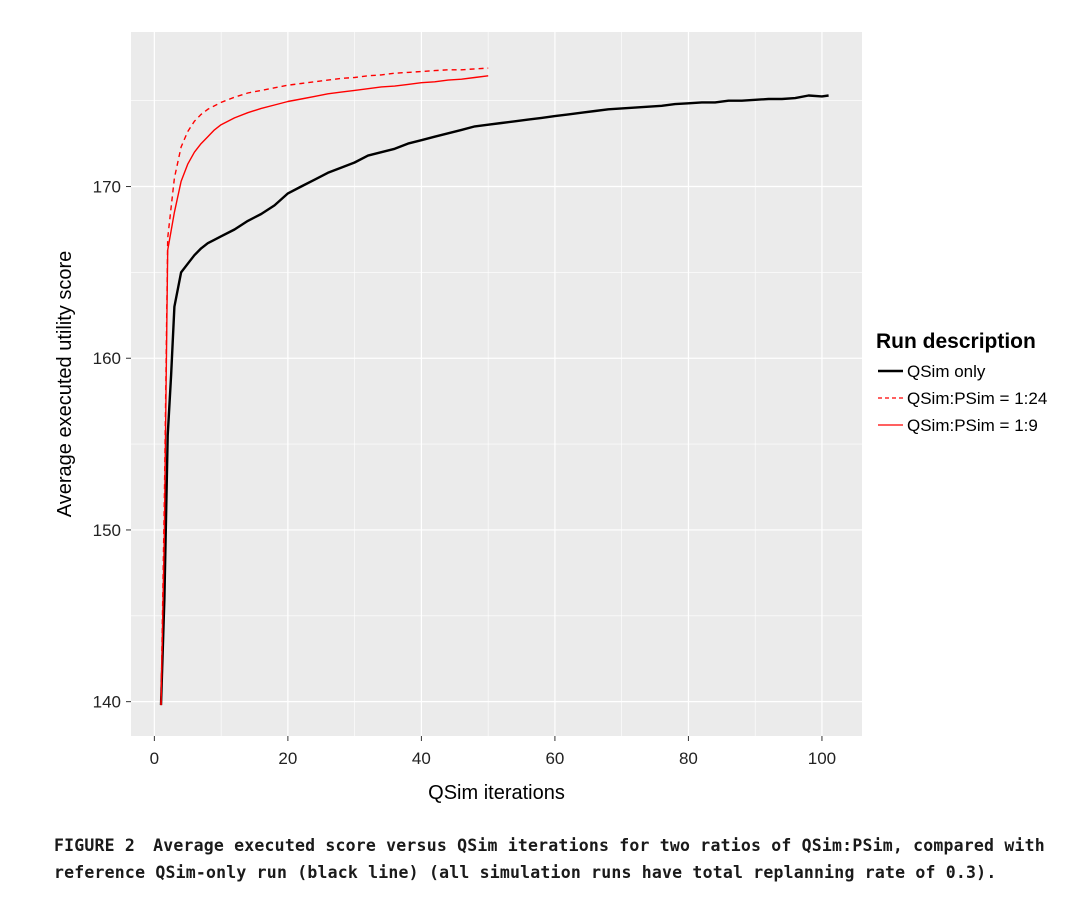  I want to click on x-tick-label: 60, so click(554, 758).